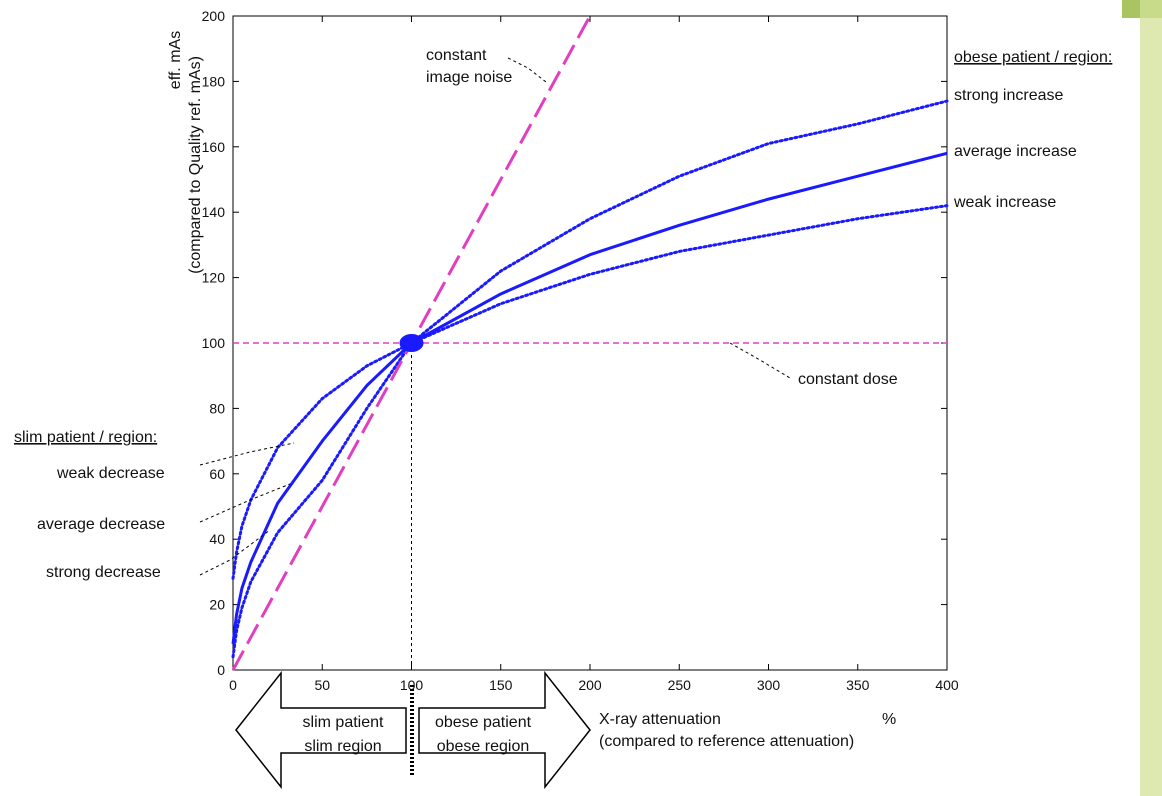 Image resolution: width=1162 pixels, height=796 pixels. I want to click on y-tick-label: 60, so click(217, 474).